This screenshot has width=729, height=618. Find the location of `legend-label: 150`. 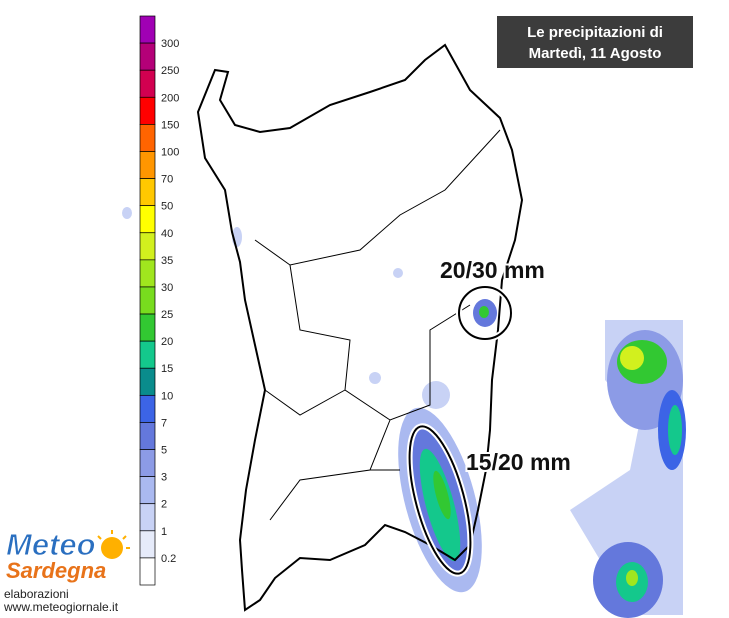

legend-label: 150 is located at coordinates (170, 125).